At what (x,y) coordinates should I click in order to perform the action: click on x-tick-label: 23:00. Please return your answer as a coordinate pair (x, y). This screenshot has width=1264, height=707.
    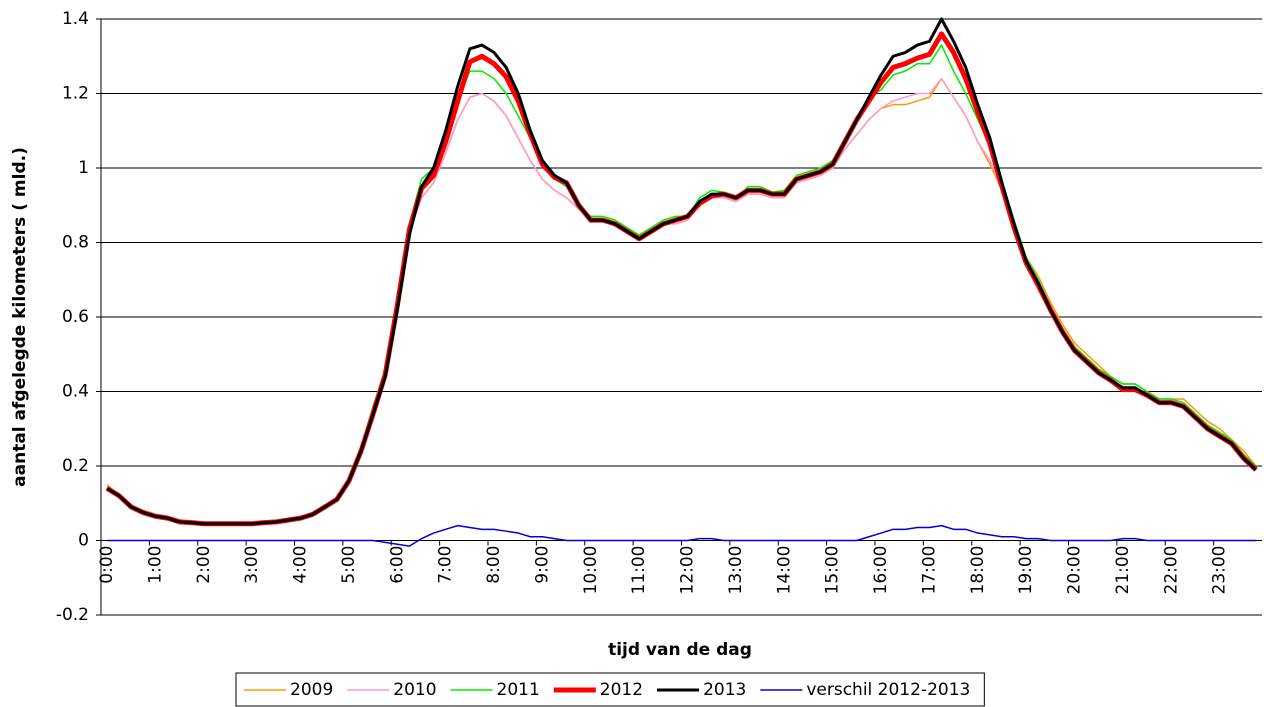
    Looking at the image, I should click on (1220, 570).